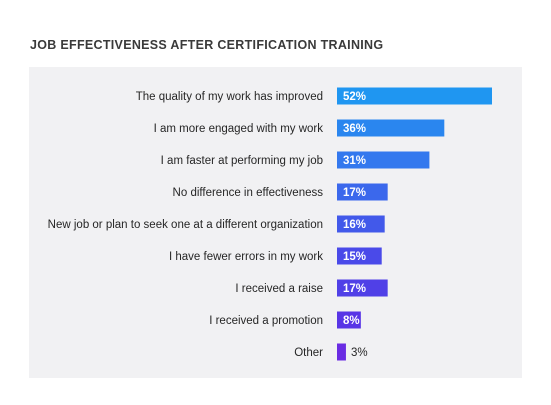  What do you see at coordinates (354, 129) in the screenshot?
I see `value-label: 36%` at bounding box center [354, 129].